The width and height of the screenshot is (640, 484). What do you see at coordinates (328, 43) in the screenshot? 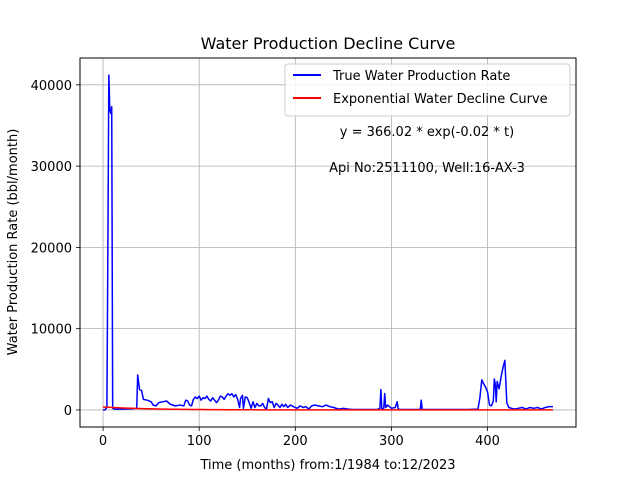
I see `chart-title: Water Production Decline Curve` at bounding box center [328, 43].